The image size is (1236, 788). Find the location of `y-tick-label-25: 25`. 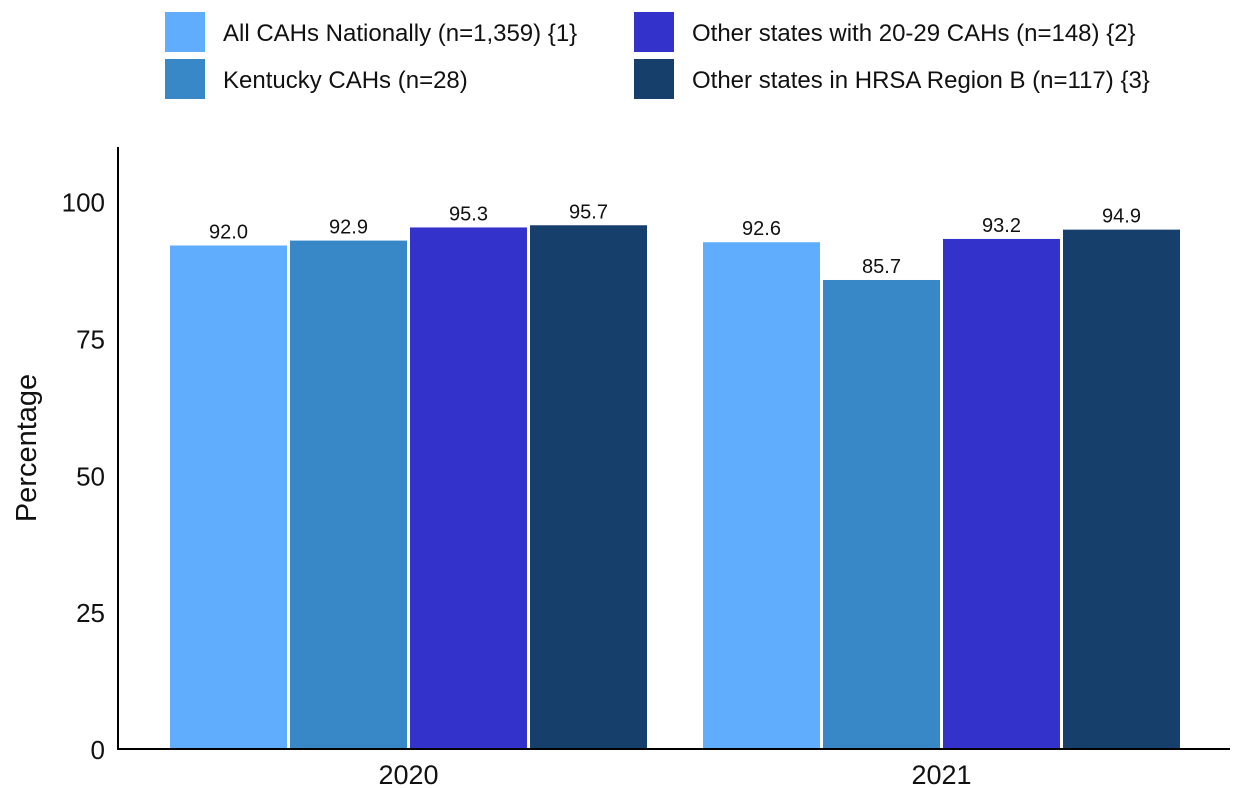

y-tick-label-25: 25 is located at coordinates (90, 613).